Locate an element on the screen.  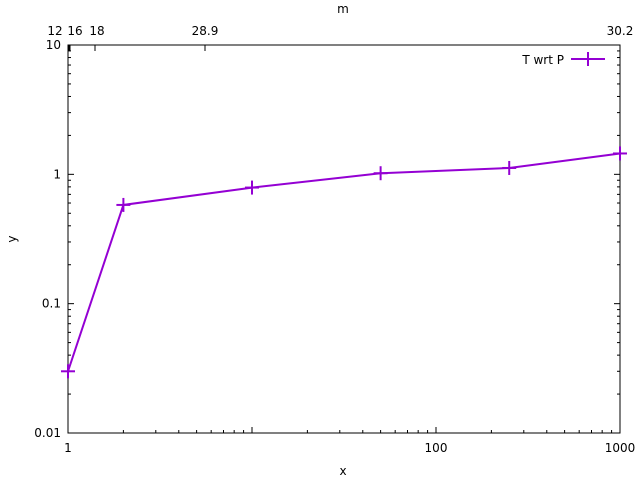
x2-tick-label: 30.2 is located at coordinates (620, 31).